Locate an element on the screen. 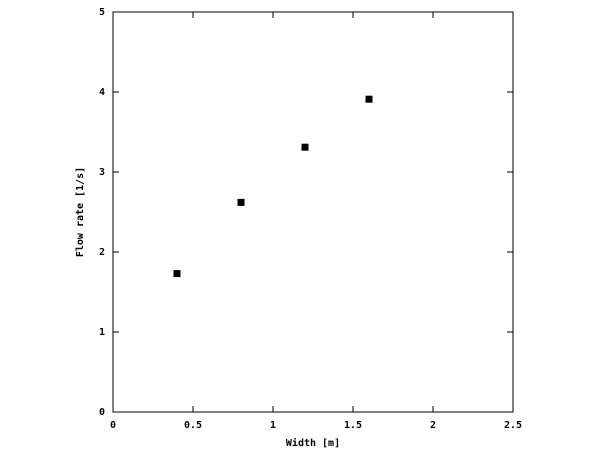 The width and height of the screenshot is (600, 450). y-tick-label: 4 is located at coordinates (102, 92).